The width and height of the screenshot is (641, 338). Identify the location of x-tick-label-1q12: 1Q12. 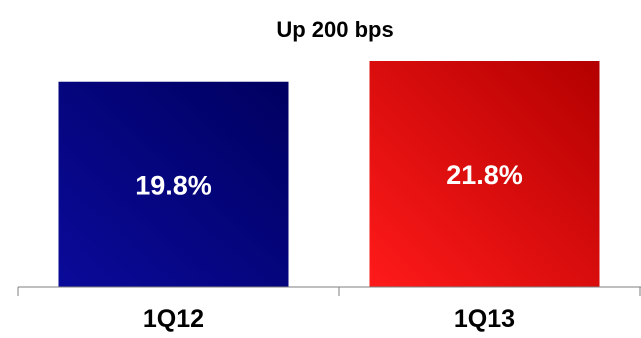
(173, 319).